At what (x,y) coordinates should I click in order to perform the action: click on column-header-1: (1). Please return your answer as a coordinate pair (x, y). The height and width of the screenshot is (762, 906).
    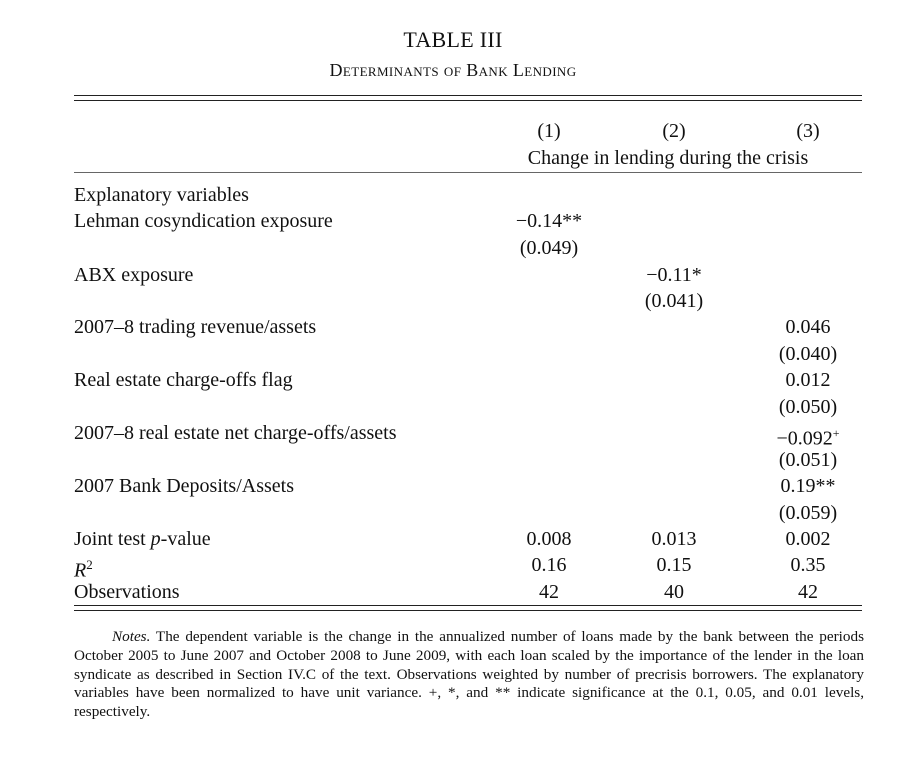
    Looking at the image, I should click on (549, 131).